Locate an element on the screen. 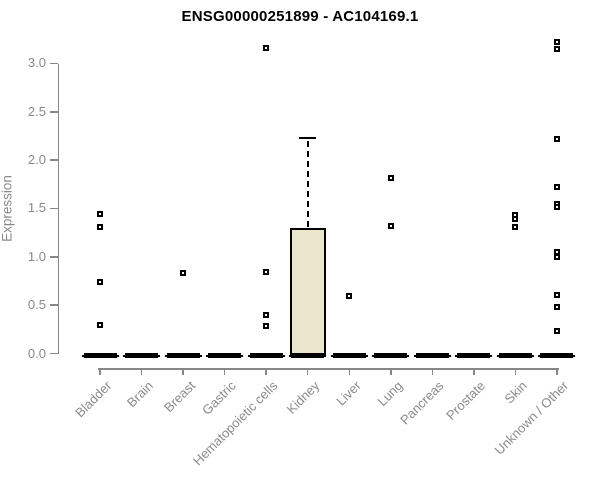 The width and height of the screenshot is (600, 500). x-axis-category-label: Brain is located at coordinates (140, 394).